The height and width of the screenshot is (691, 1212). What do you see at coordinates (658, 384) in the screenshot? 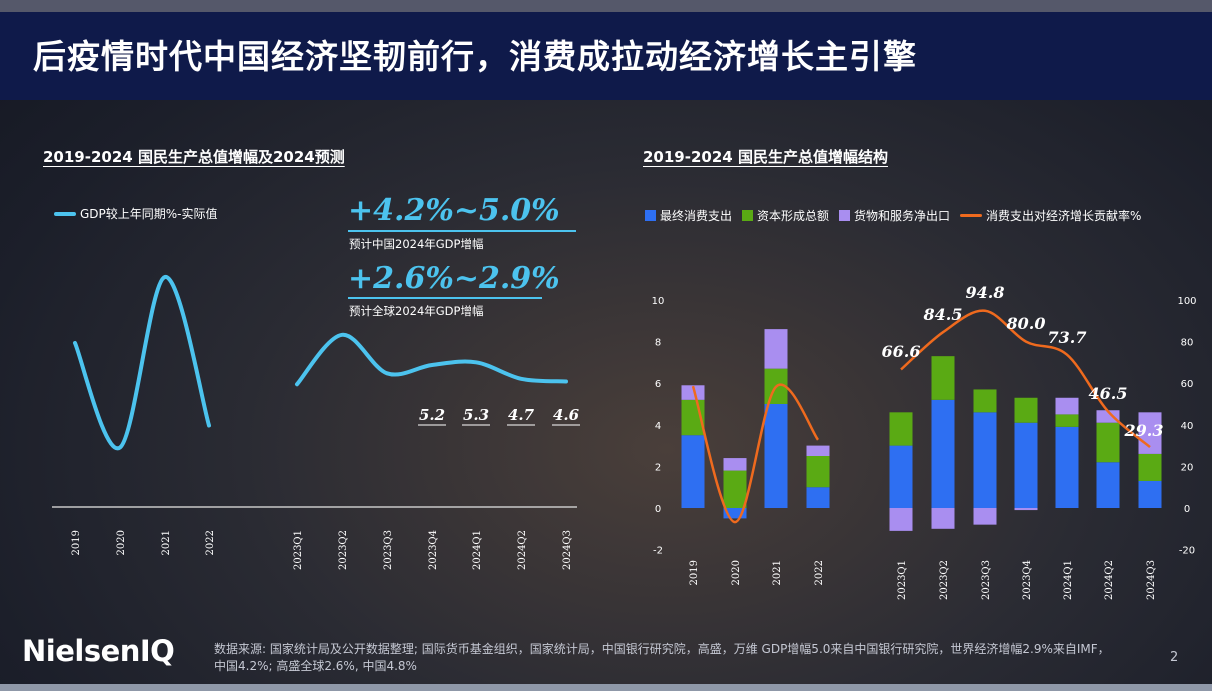
I see `left-axis-tick: 6` at bounding box center [658, 384].